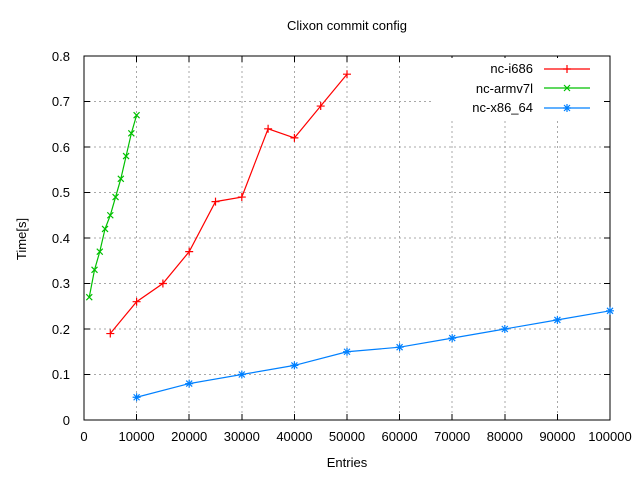  I want to click on legend-sample-nc-armv7l, so click(567, 88).